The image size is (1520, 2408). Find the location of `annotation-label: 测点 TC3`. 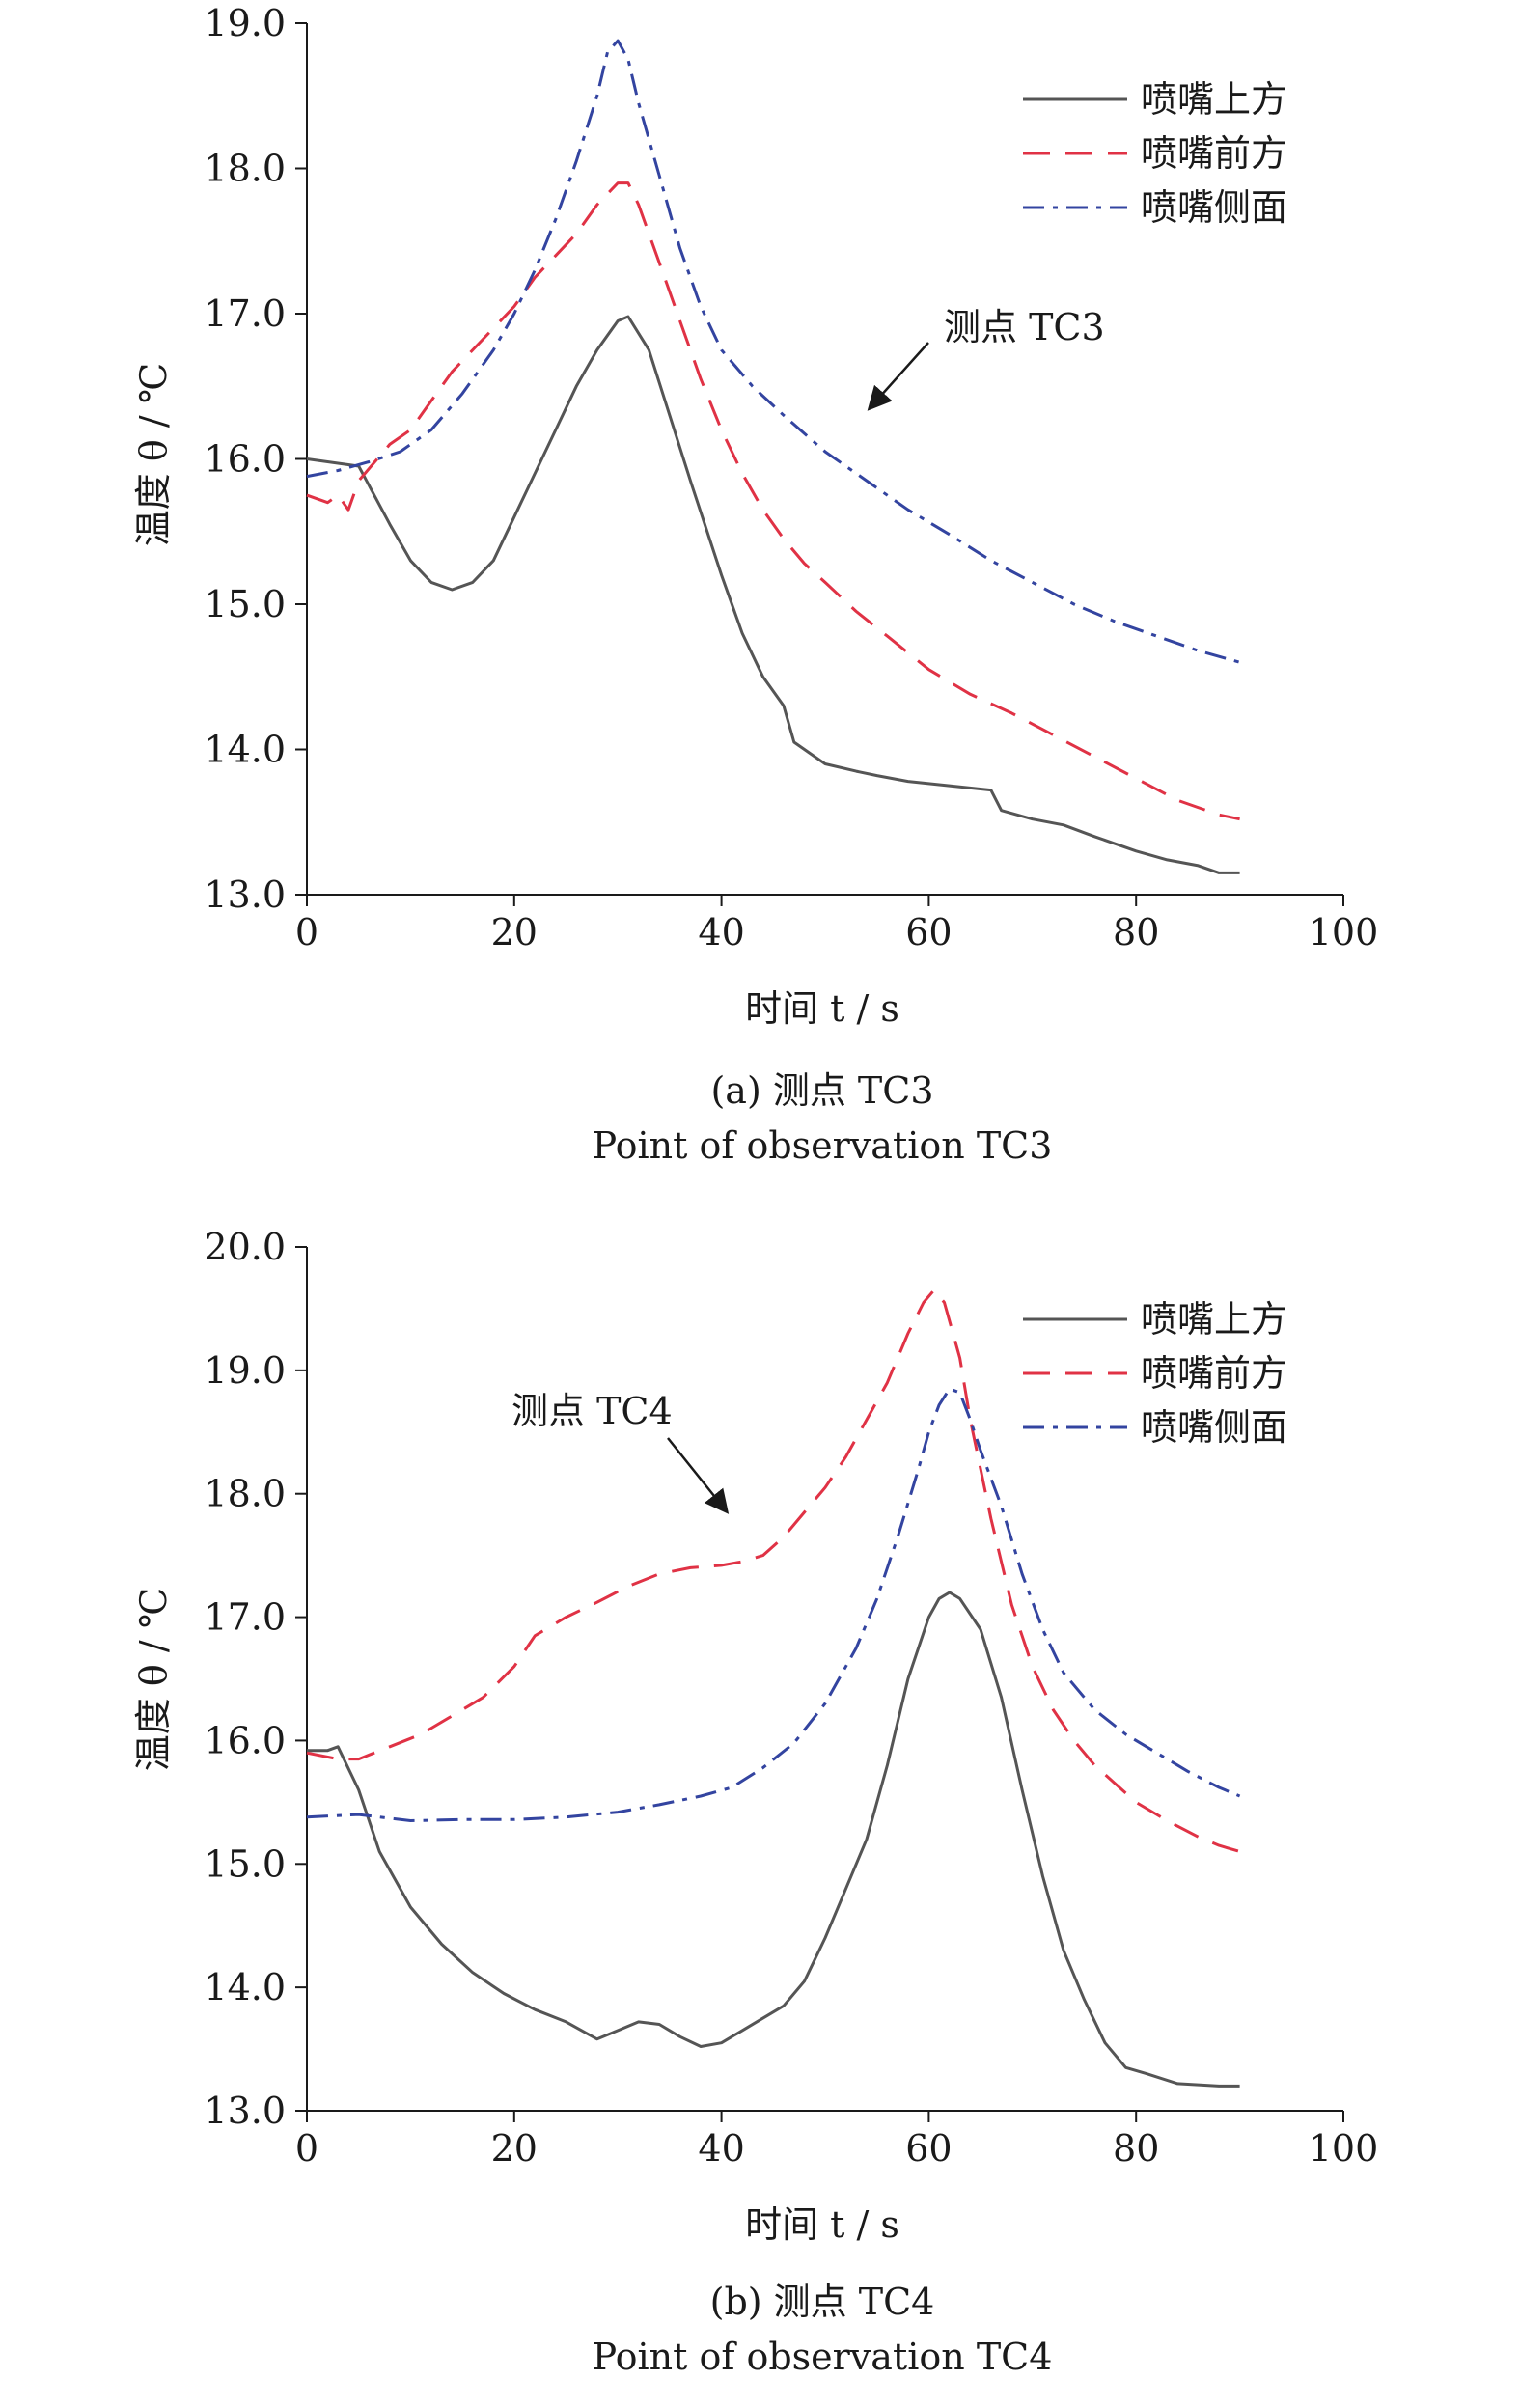

annotation-label: 测点 TC3 is located at coordinates (1024, 327).